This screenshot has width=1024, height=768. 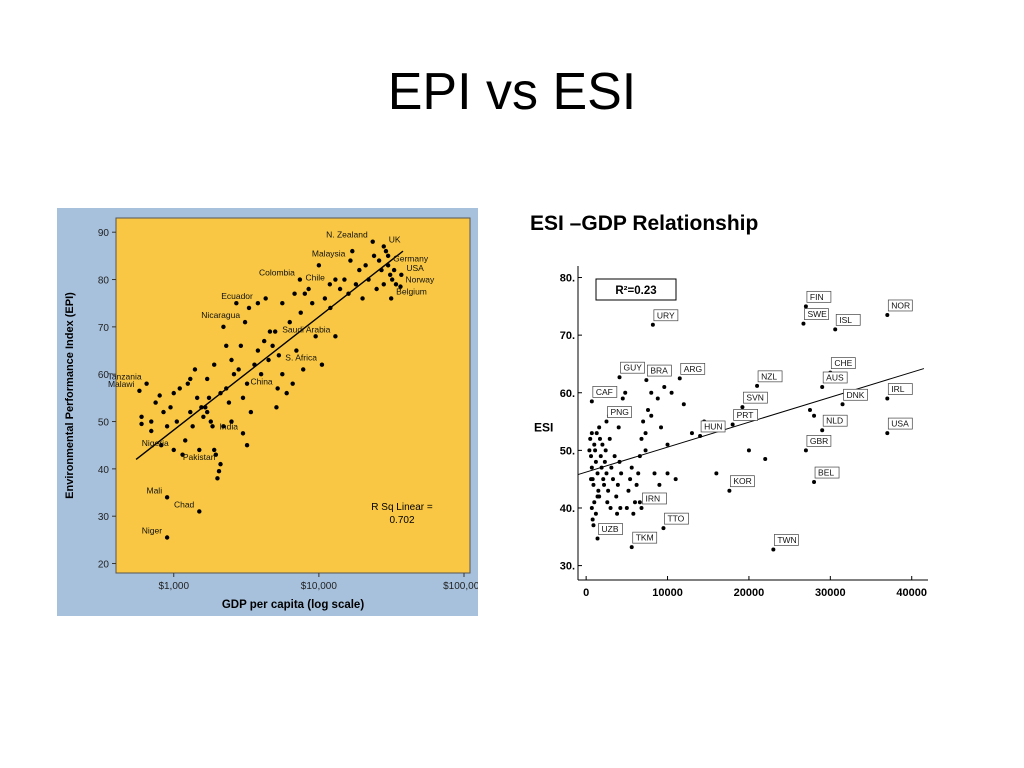 What do you see at coordinates (301, 358) in the screenshot?
I see `point-label: S. Africa` at bounding box center [301, 358].